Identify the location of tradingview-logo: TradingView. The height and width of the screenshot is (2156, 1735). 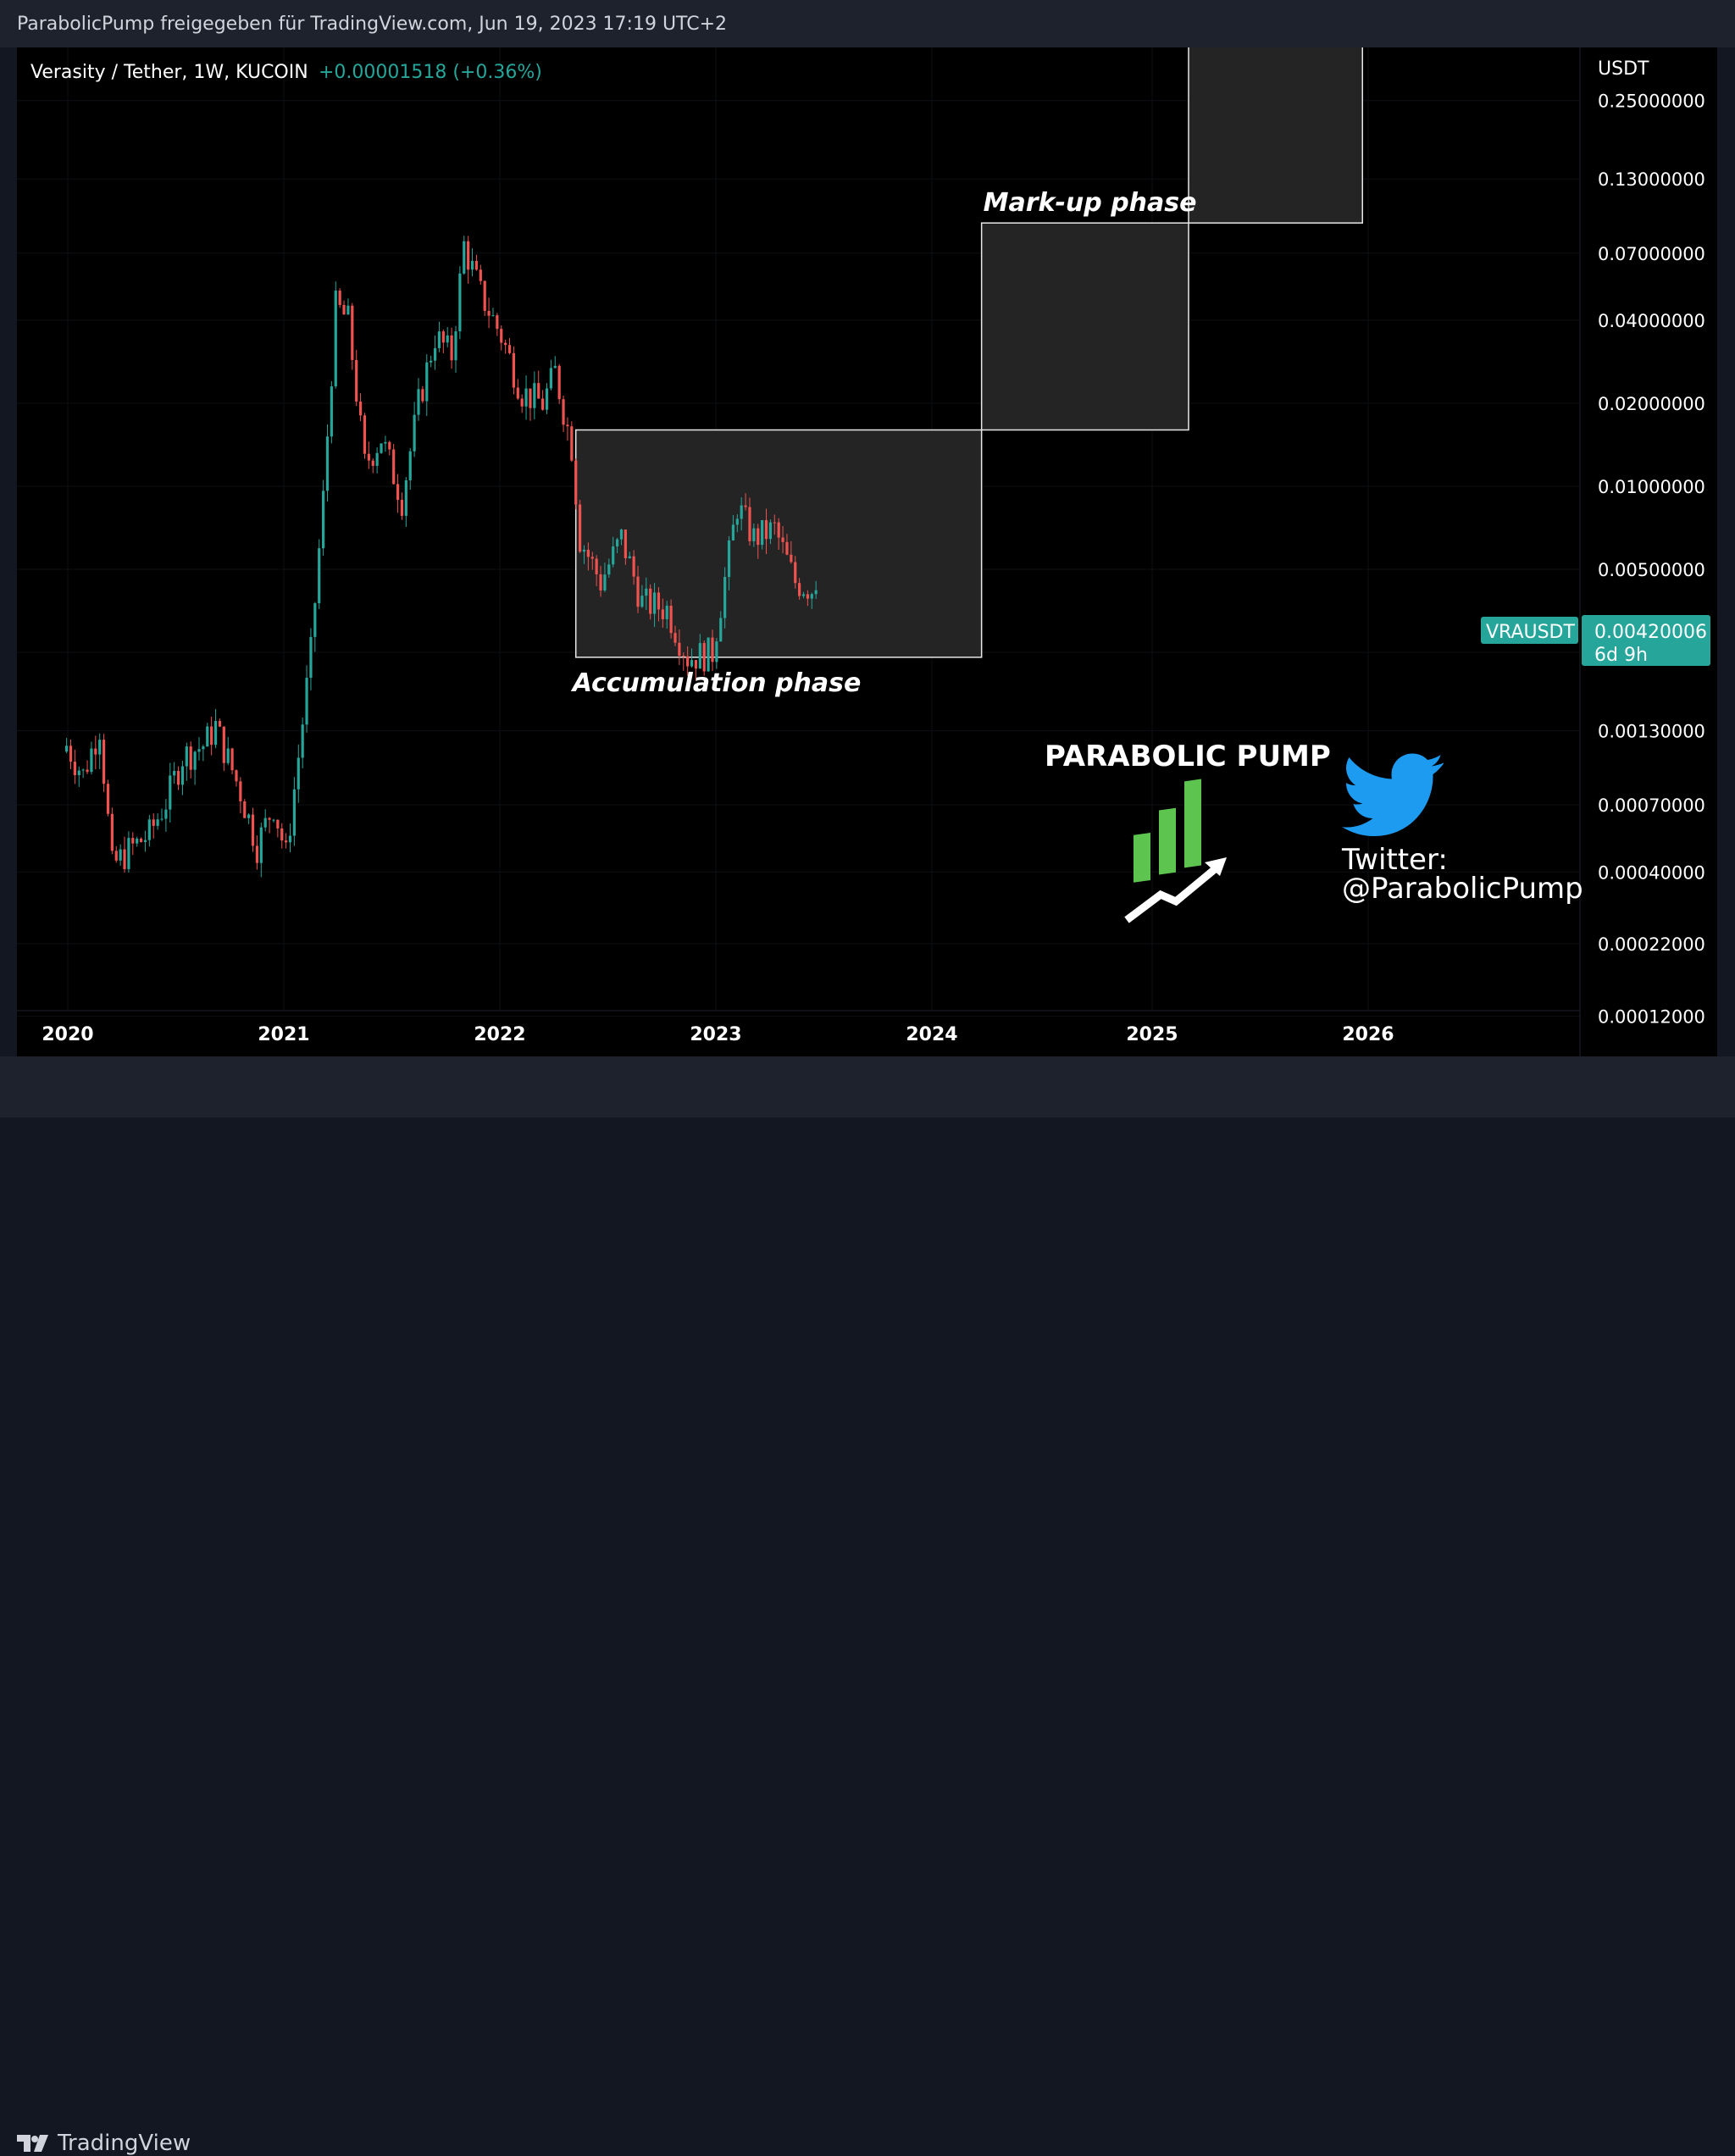
(104, 2143).